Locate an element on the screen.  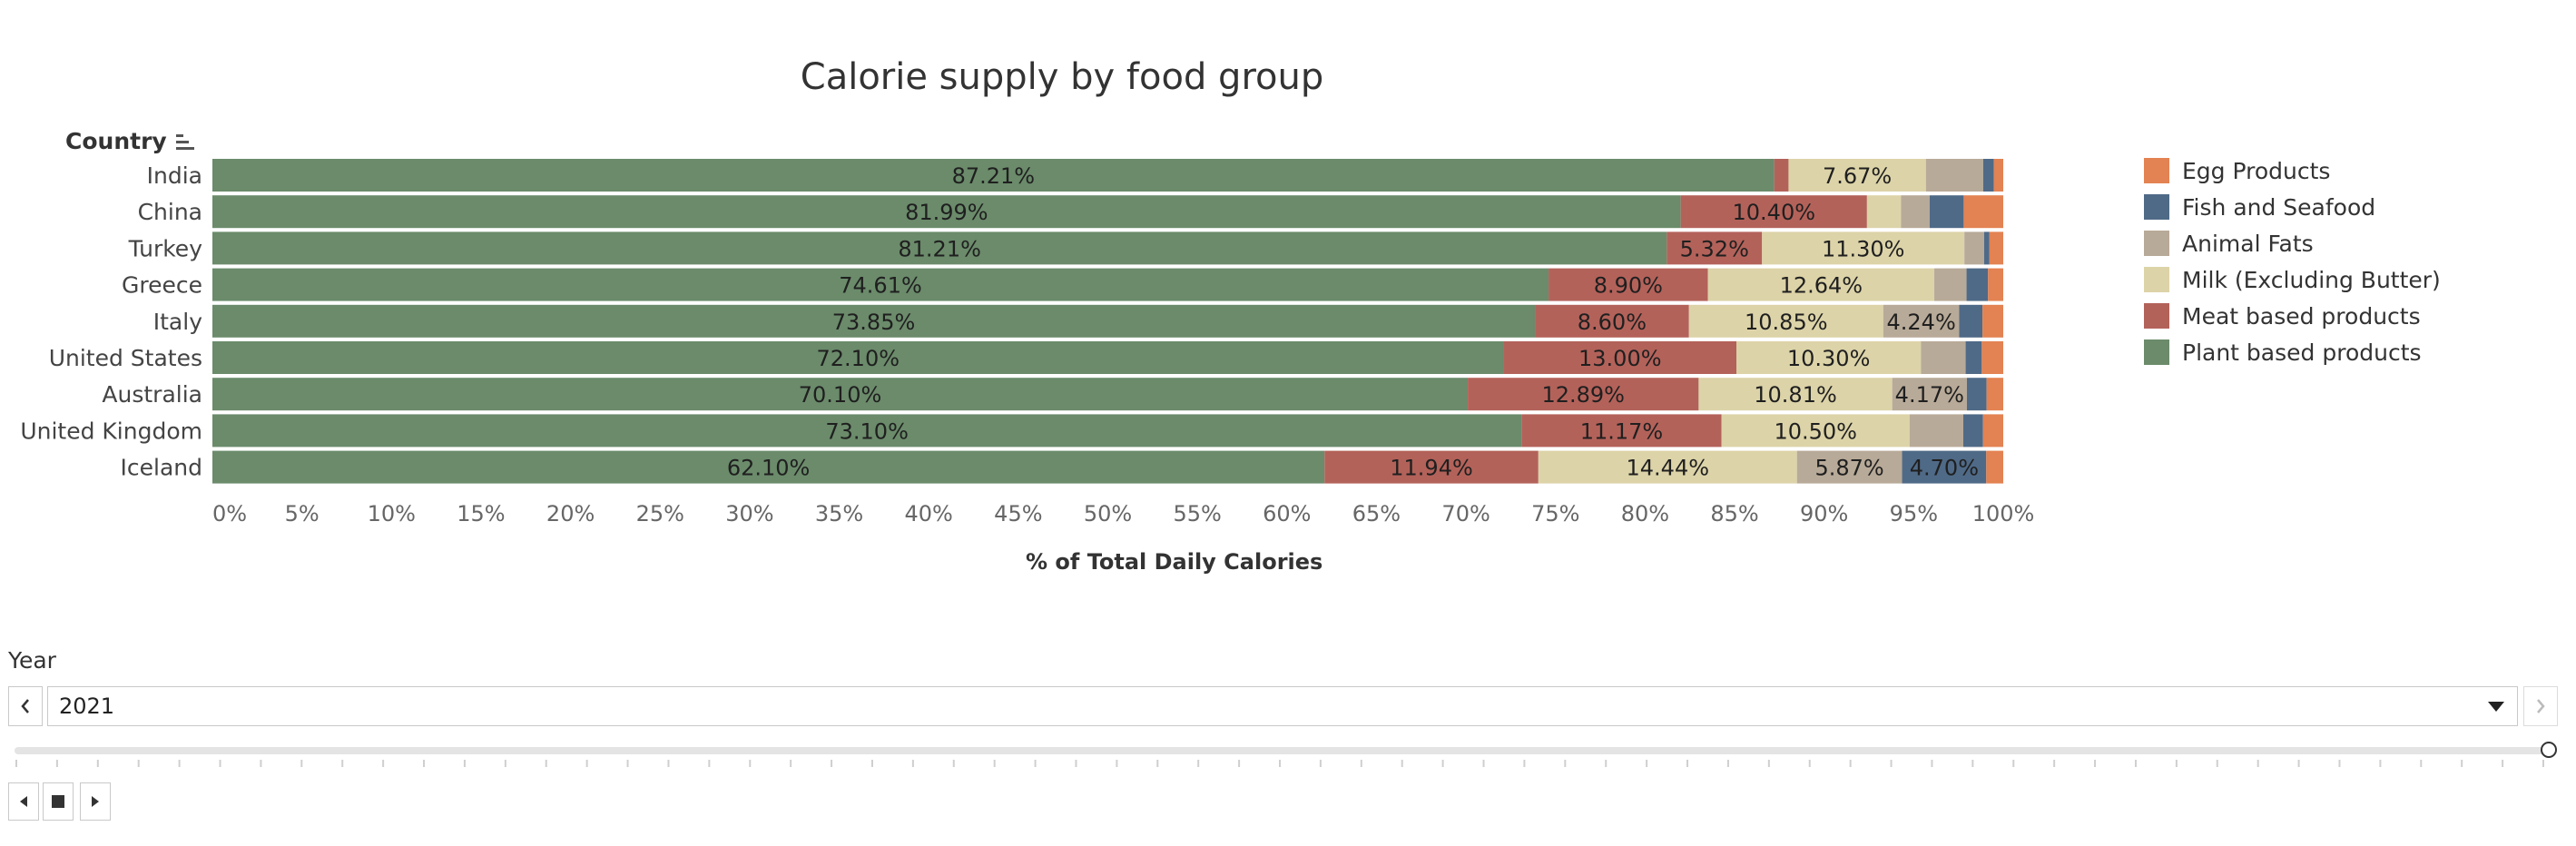
x-tick-label: 90% is located at coordinates (1824, 514).